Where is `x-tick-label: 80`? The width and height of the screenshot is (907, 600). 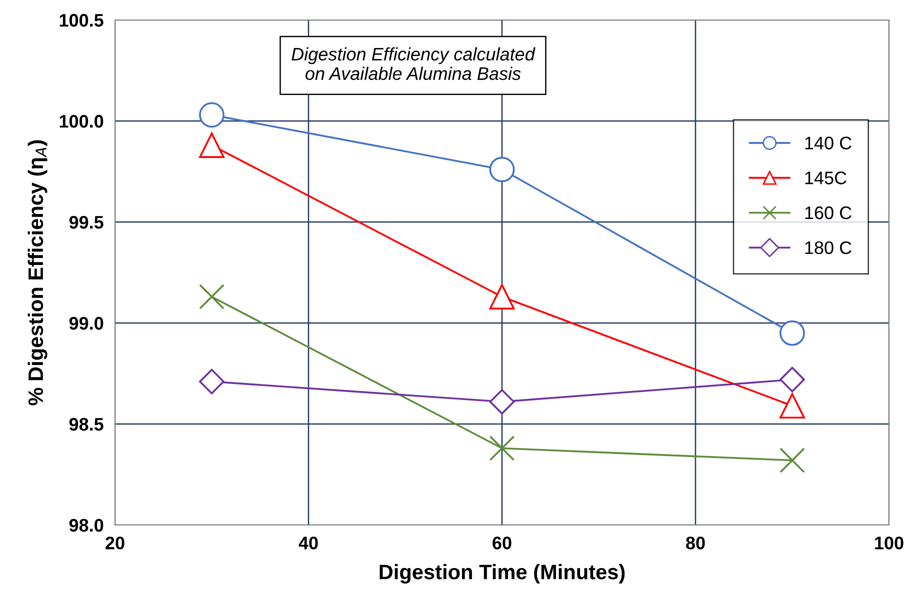
x-tick-label: 80 is located at coordinates (695, 543).